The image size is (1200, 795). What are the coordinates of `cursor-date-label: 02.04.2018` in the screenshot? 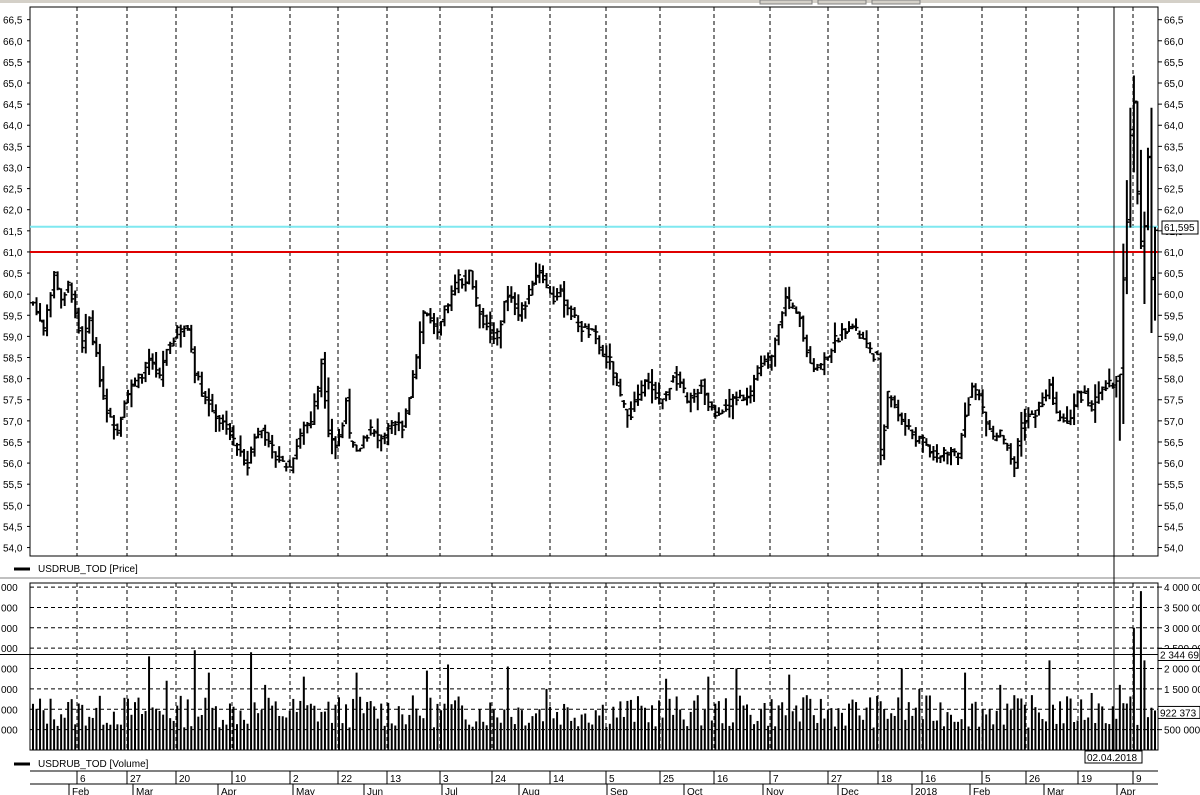 It's located at (1112, 758).